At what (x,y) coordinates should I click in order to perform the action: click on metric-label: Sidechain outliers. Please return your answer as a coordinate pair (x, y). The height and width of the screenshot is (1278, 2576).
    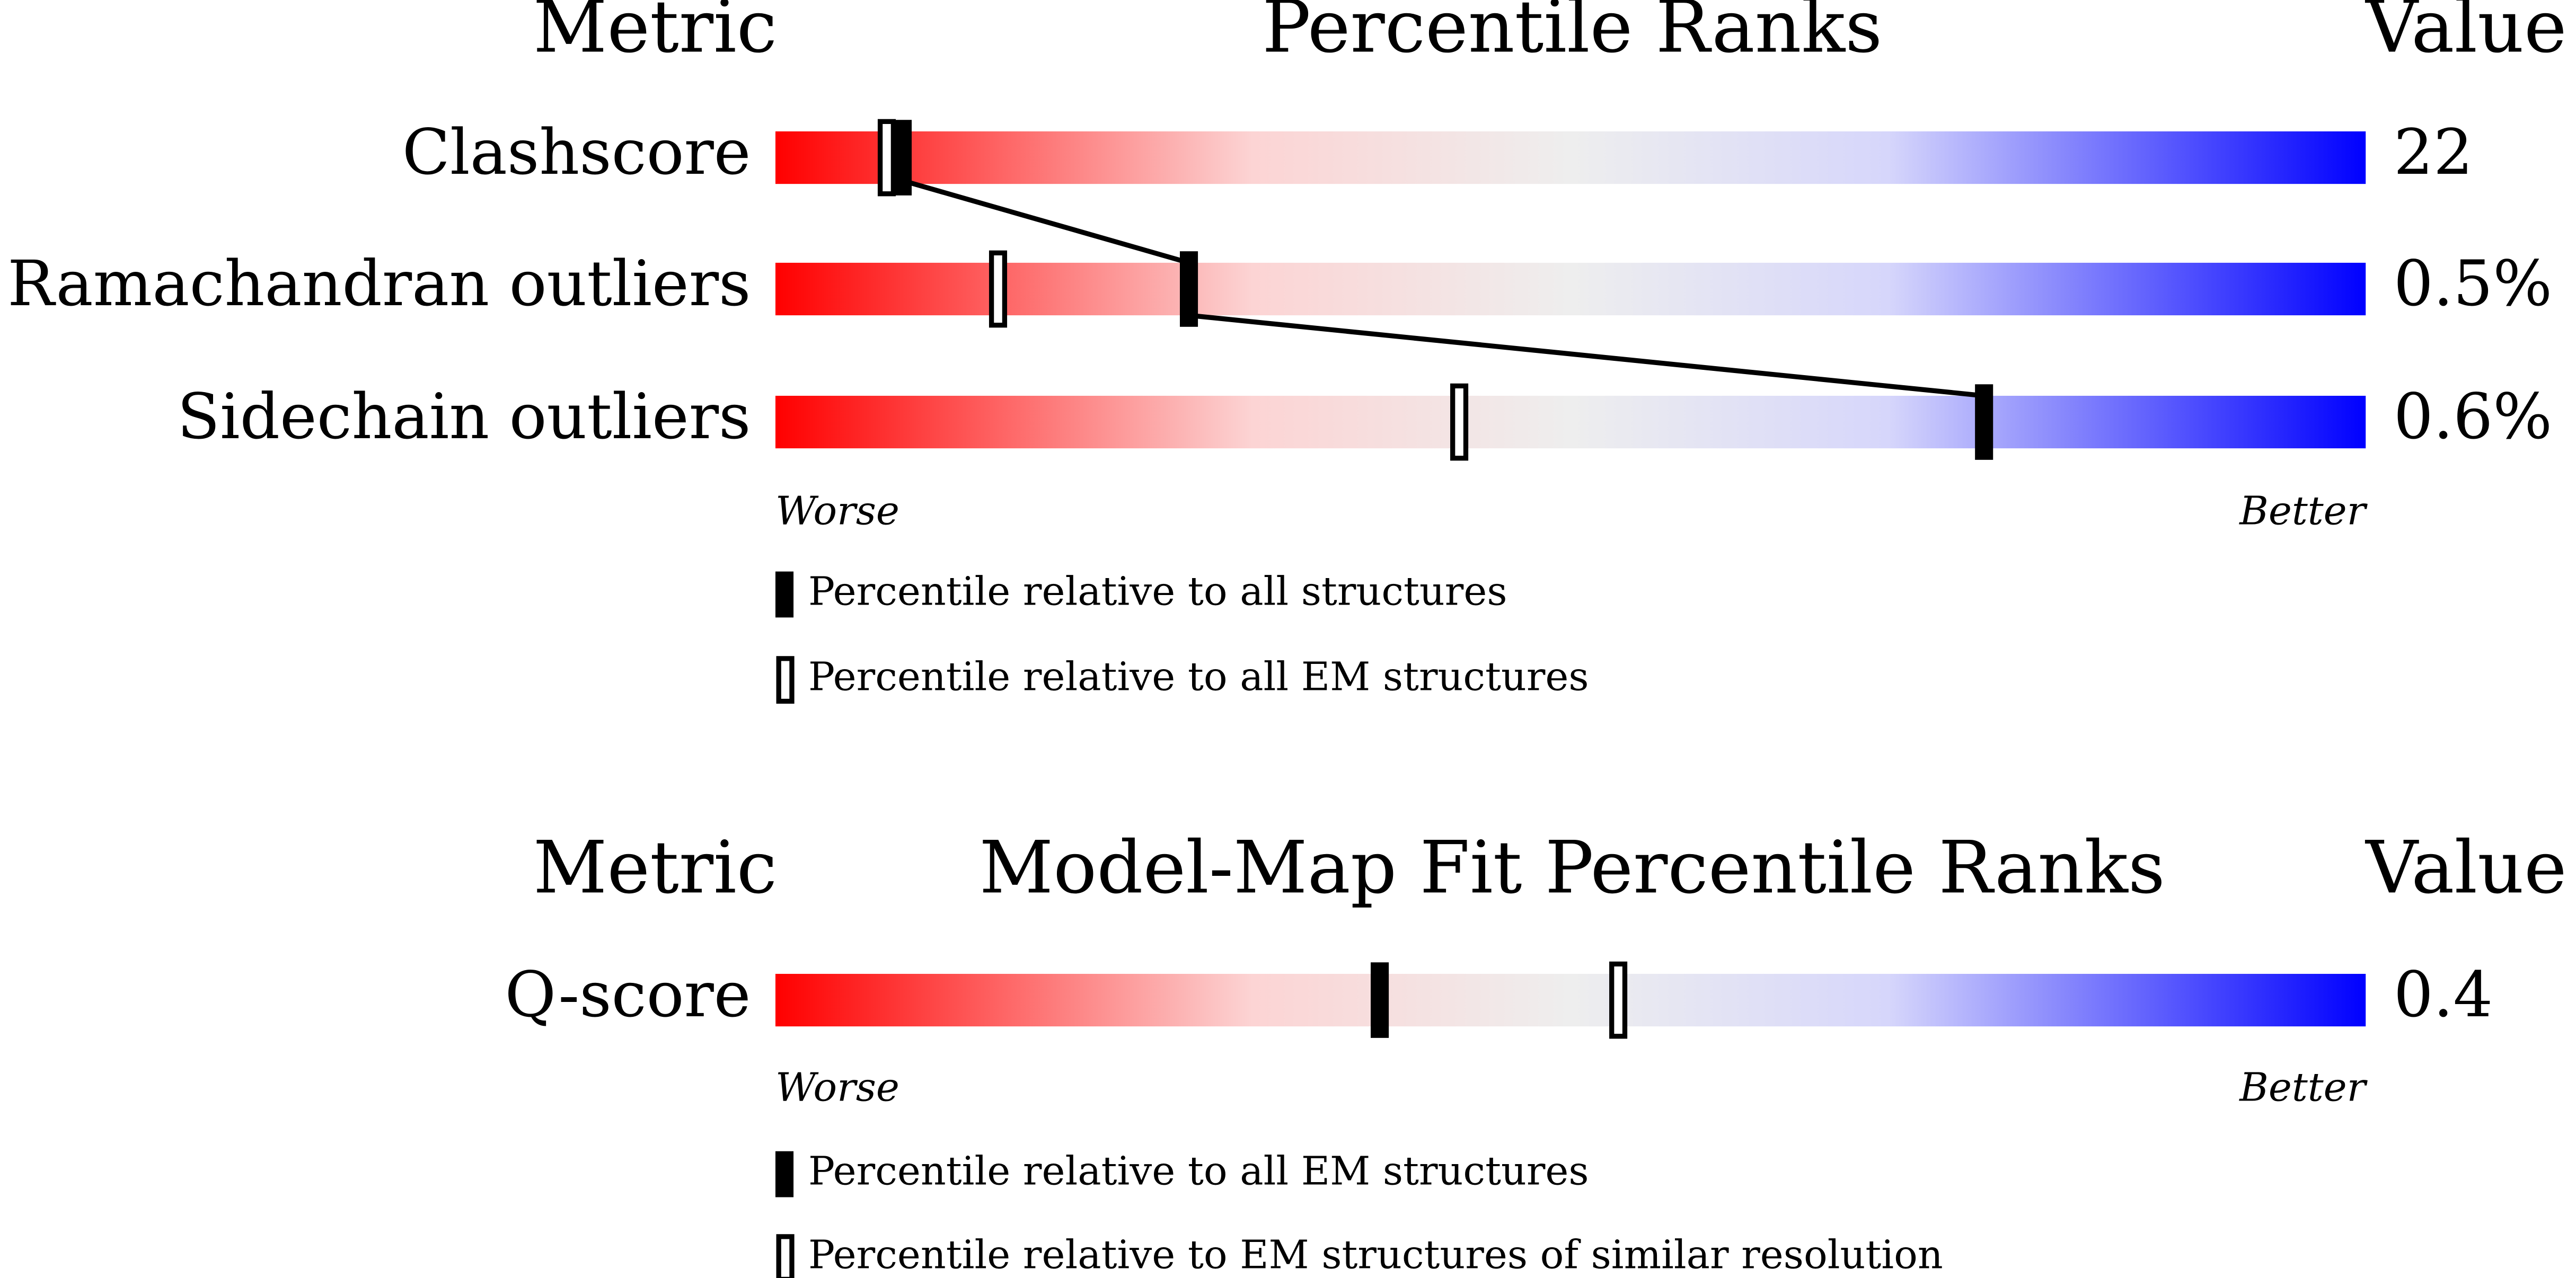
    Looking at the image, I should click on (464, 416).